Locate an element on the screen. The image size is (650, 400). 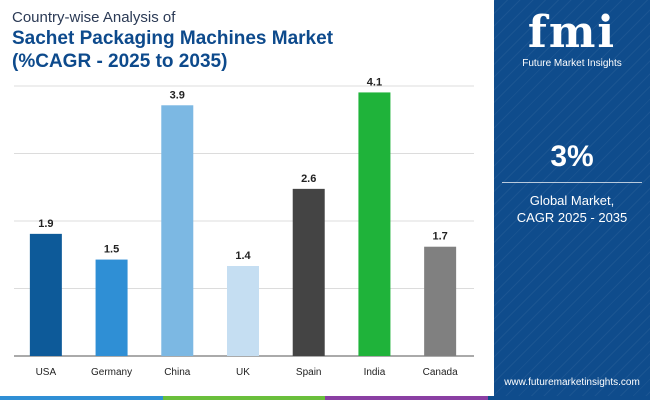
x-tick-label-spain: Spain is located at coordinates (309, 372).